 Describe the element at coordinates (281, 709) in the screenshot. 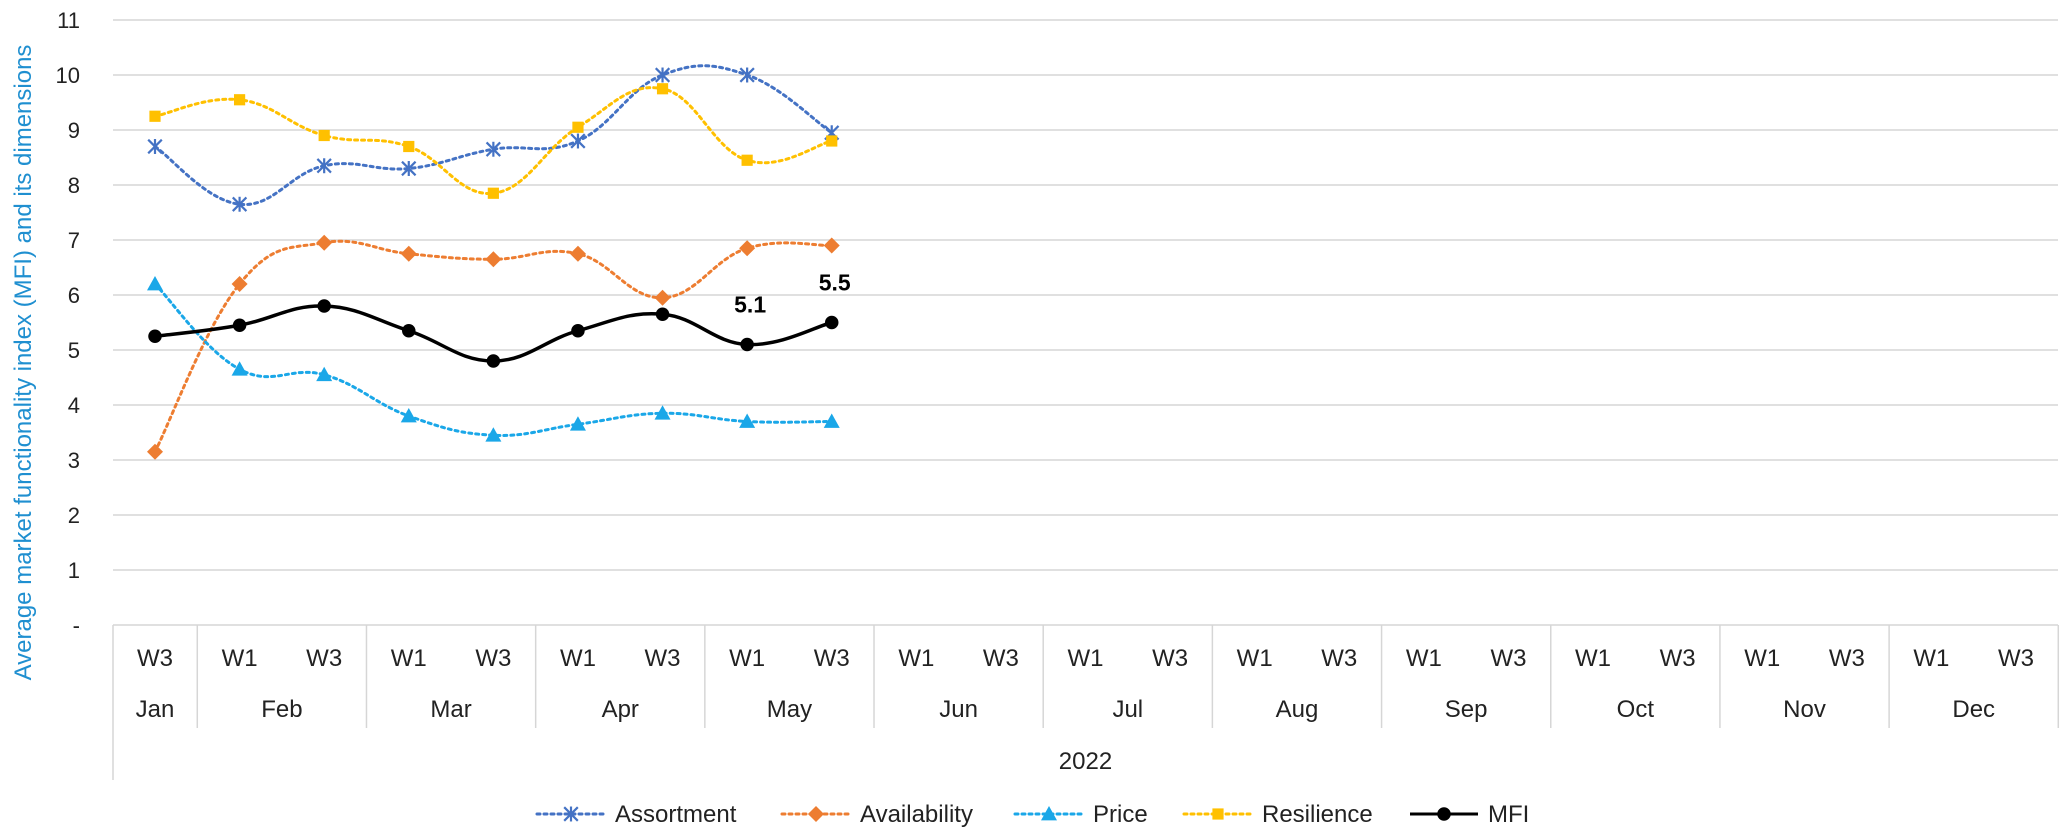

I see `x-month-label: Feb` at that location.